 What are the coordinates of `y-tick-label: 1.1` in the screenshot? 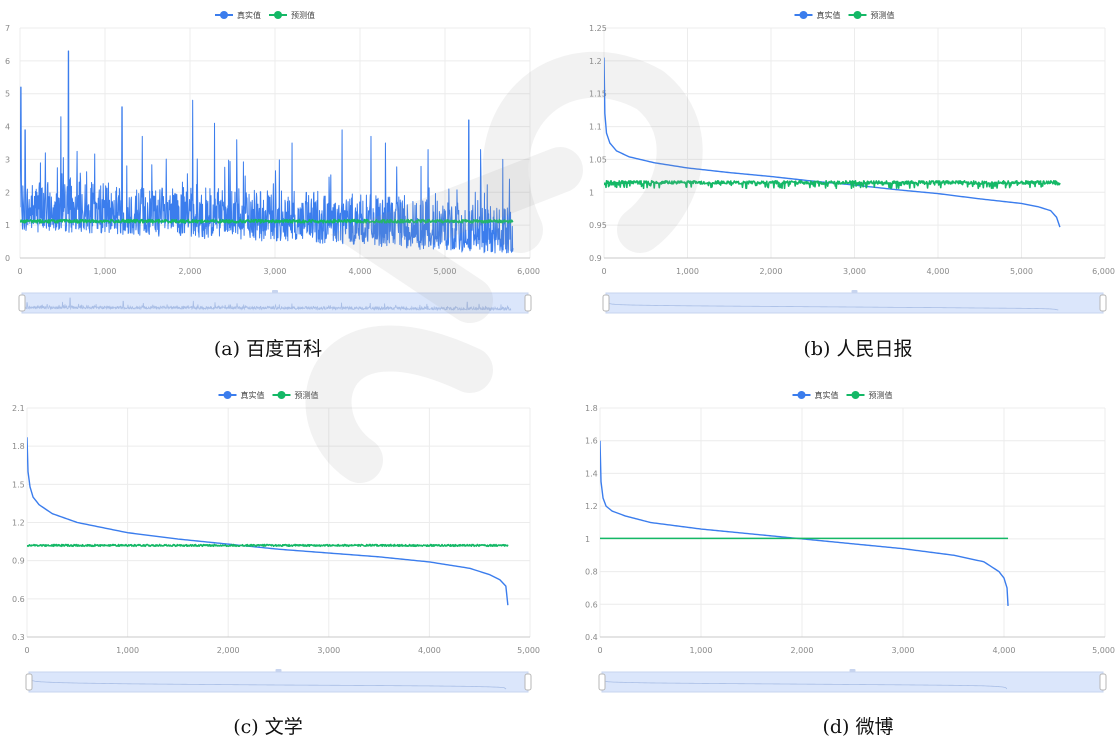 It's located at (595, 127).